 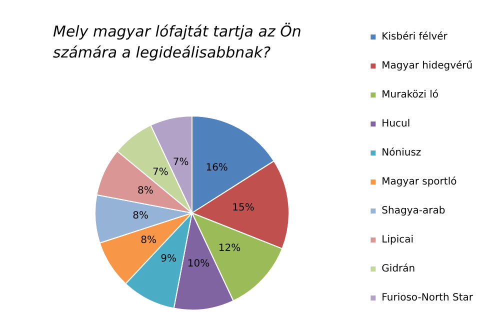 What do you see at coordinates (398, 240) in the screenshot?
I see `legend-label: Lipicai` at bounding box center [398, 240].